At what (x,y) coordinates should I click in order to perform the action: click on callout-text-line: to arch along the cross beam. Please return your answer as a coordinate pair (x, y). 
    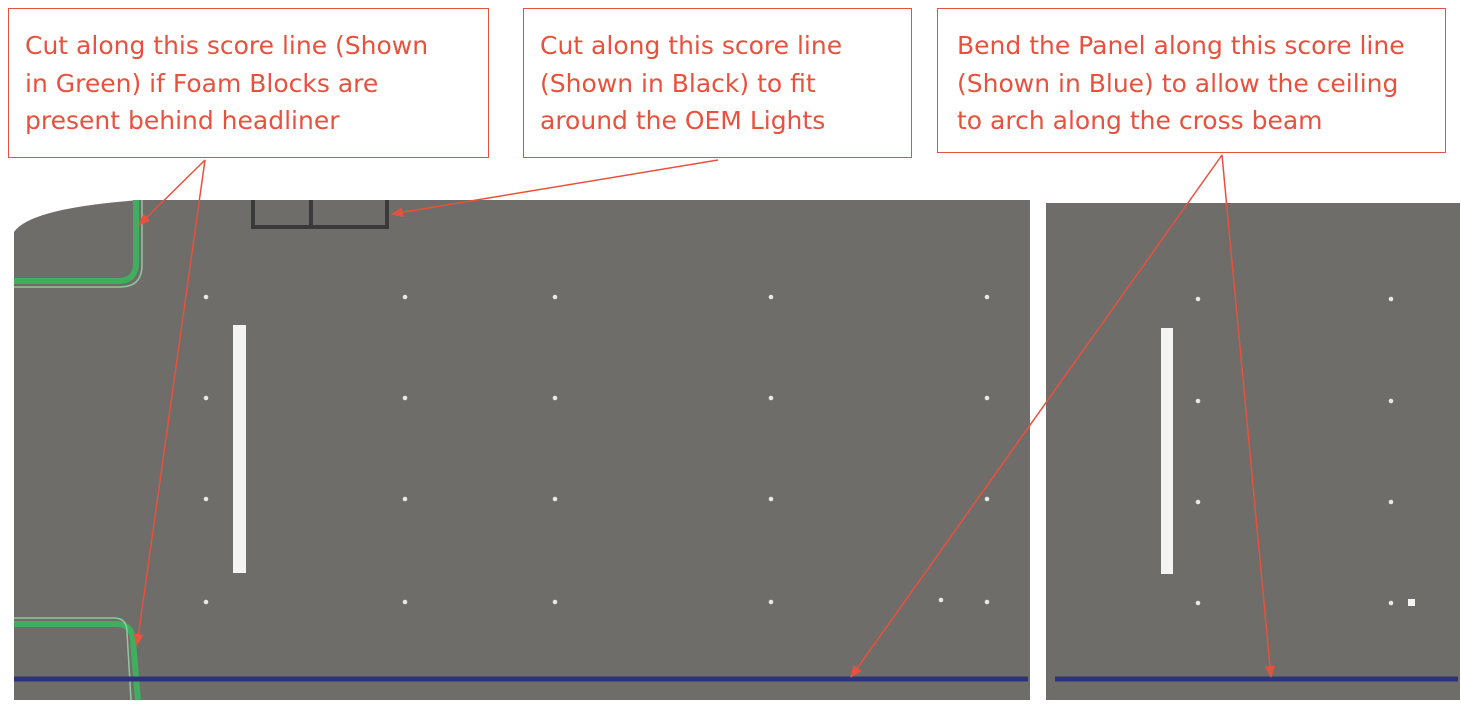
    Looking at the image, I should click on (1140, 120).